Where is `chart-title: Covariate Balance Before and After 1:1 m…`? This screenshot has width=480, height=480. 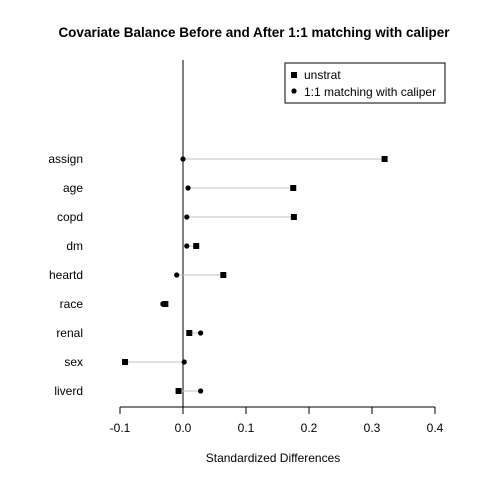
chart-title: Covariate Balance Before and After 1:1 m… is located at coordinates (254, 32).